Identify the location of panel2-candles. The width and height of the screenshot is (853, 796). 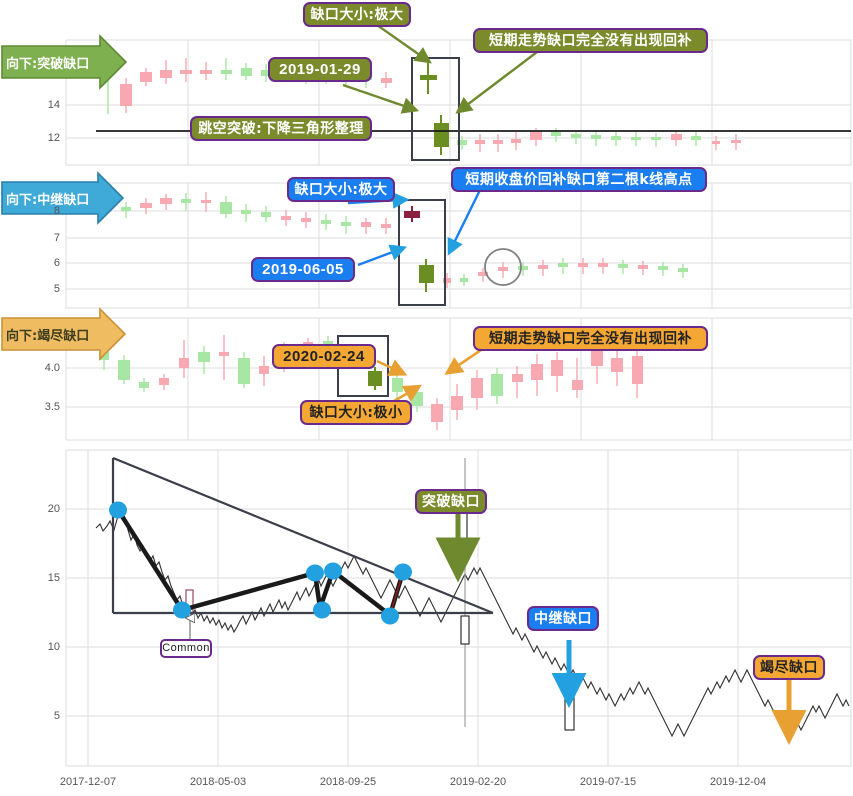
(404, 249).